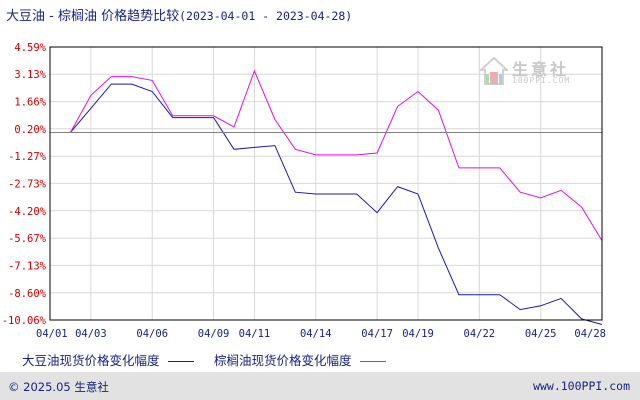 The image size is (640, 400). I want to click on x-tick-label: 04/28, so click(590, 334).